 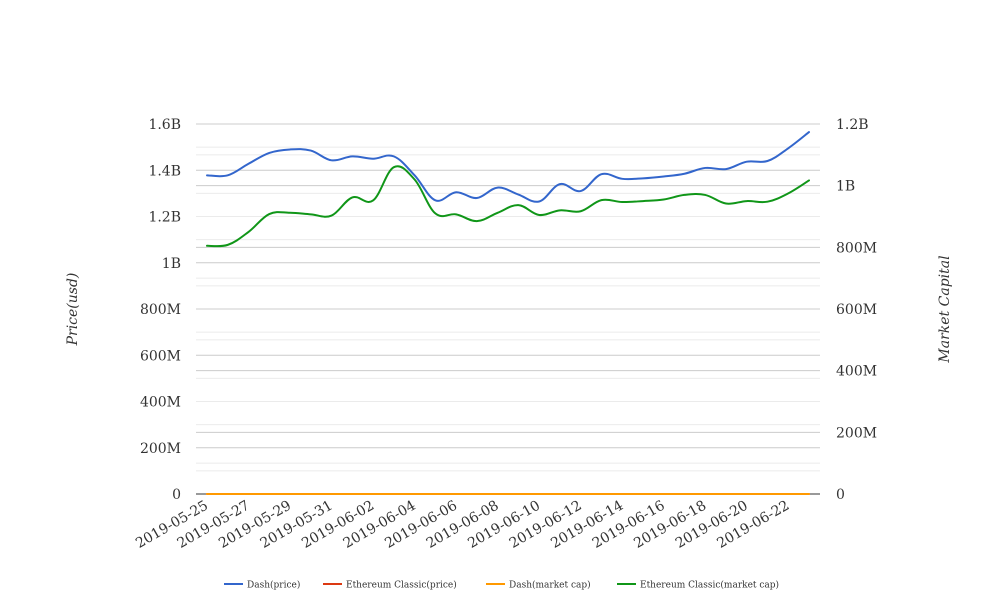 What do you see at coordinates (160, 449) in the screenshot?
I see `left-tick-label: 200M` at bounding box center [160, 449].